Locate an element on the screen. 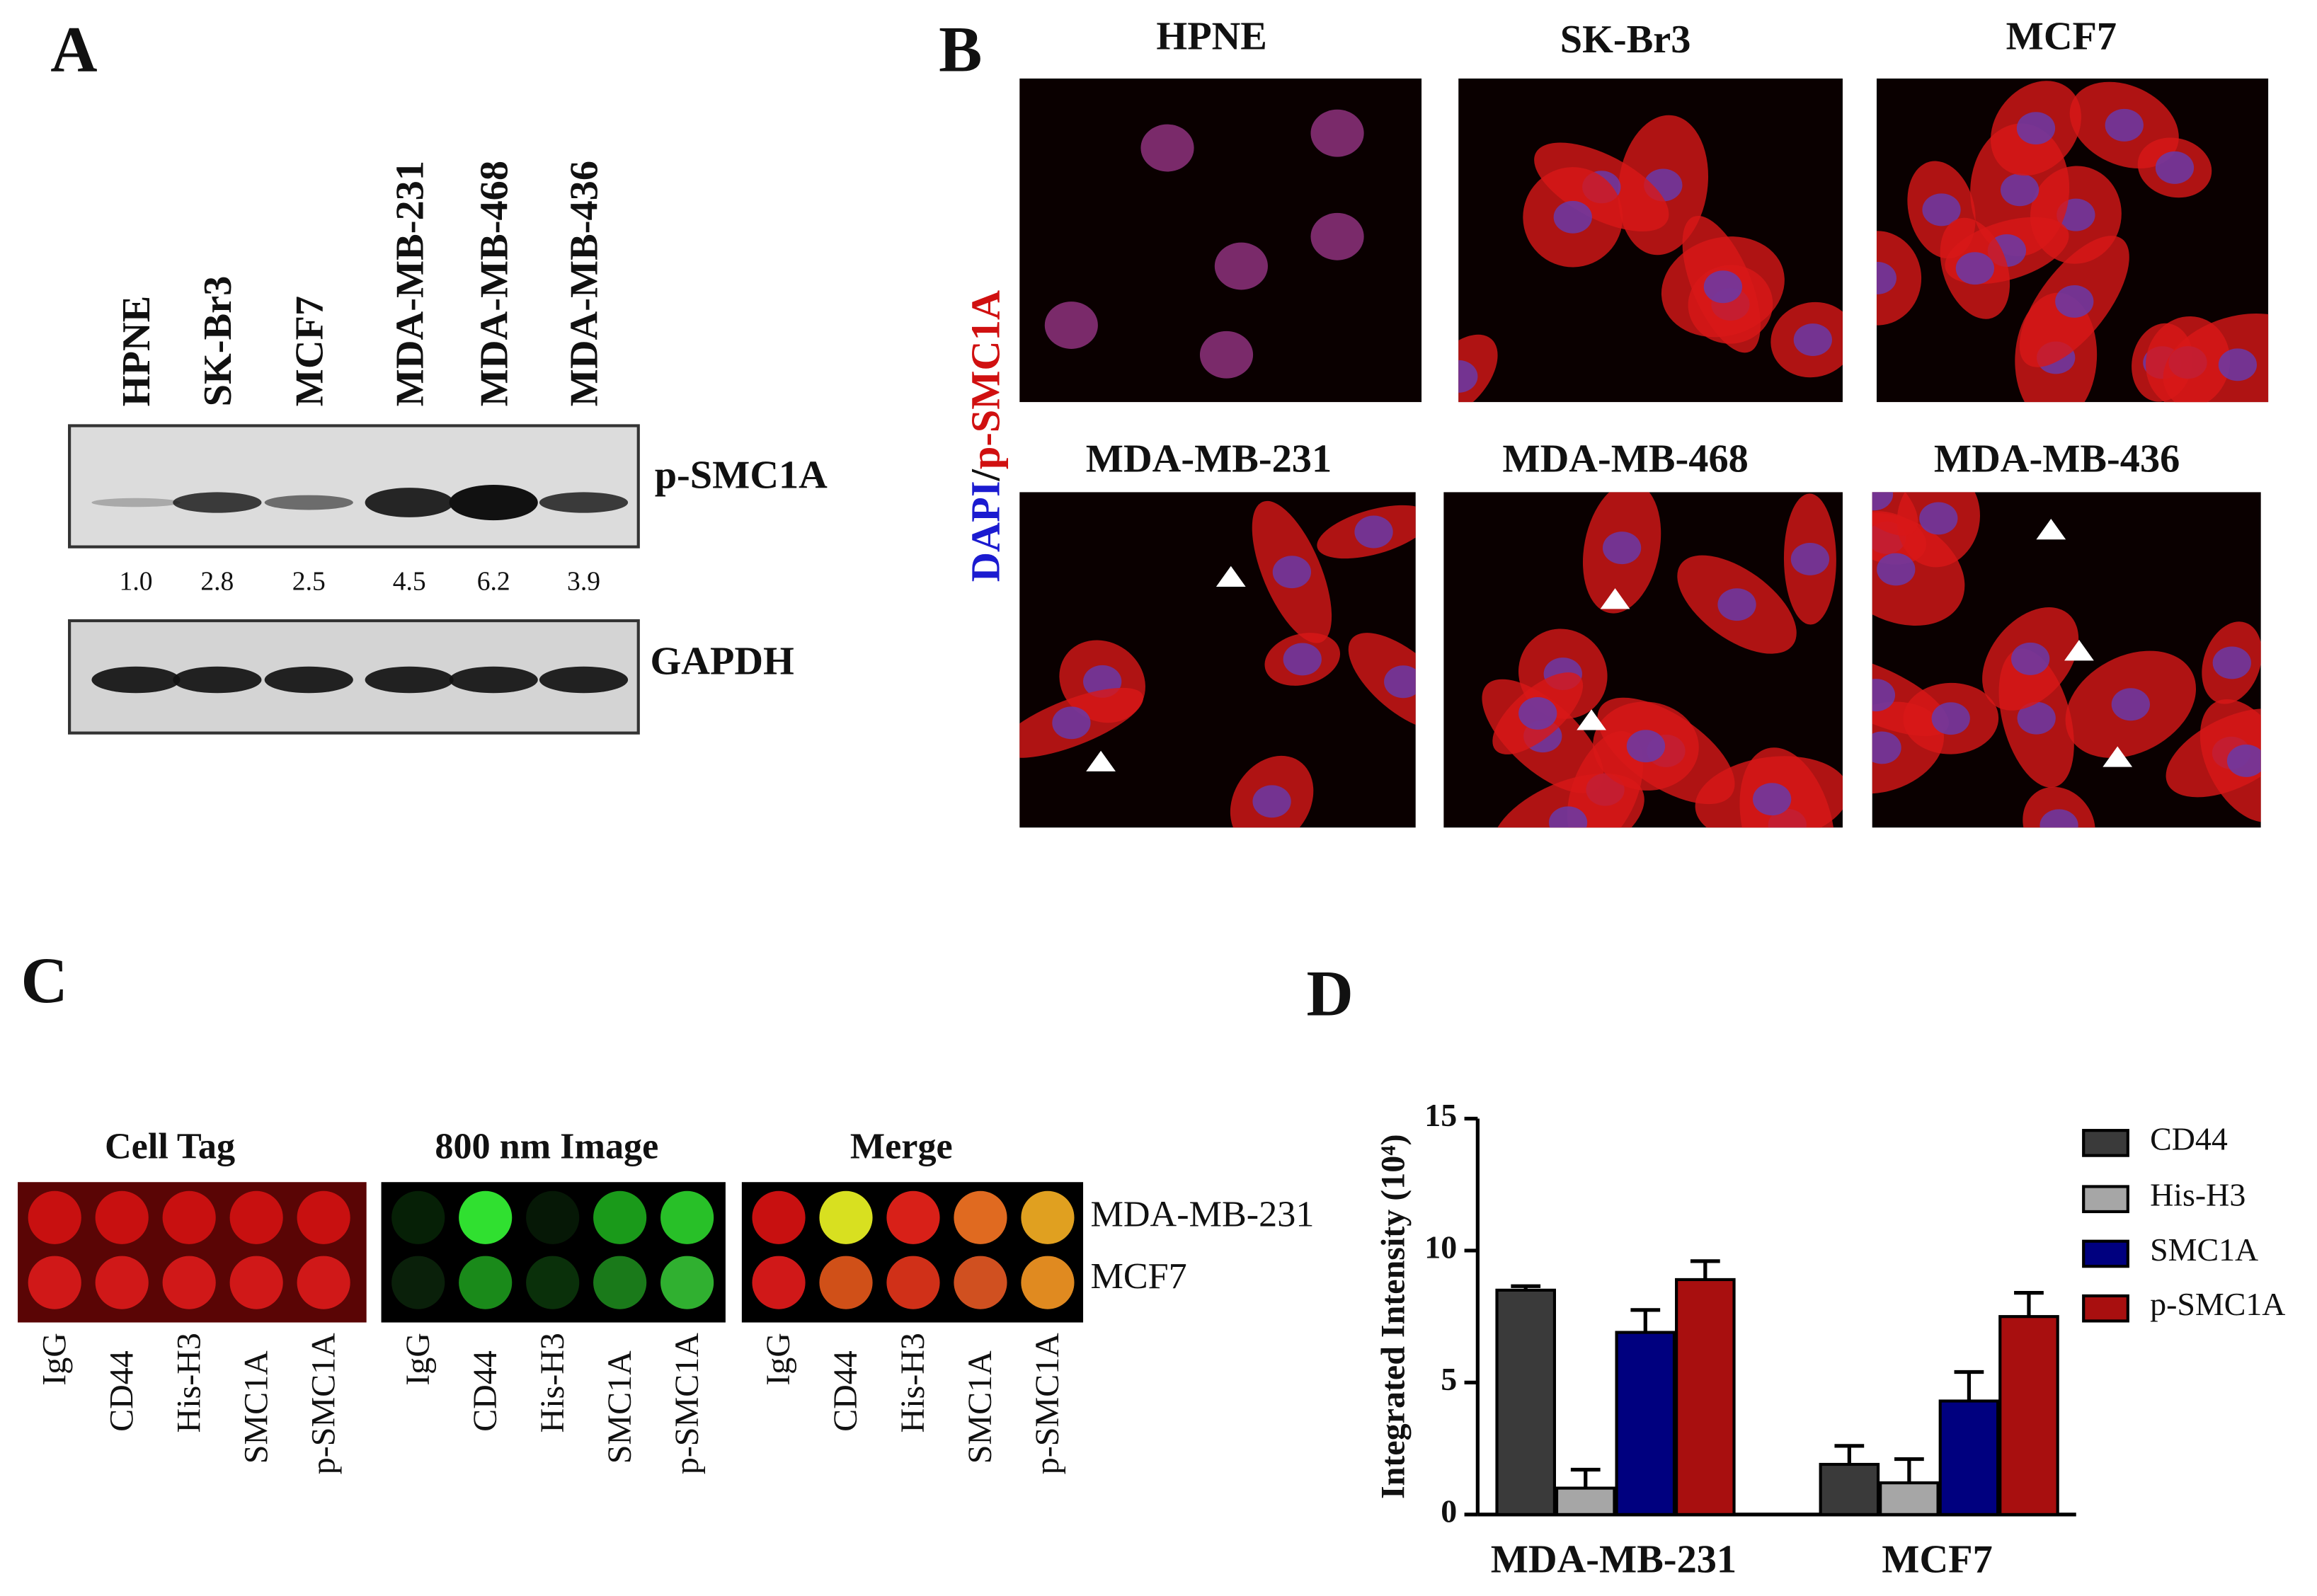  lane-label: HPNE is located at coordinates (137, 351).